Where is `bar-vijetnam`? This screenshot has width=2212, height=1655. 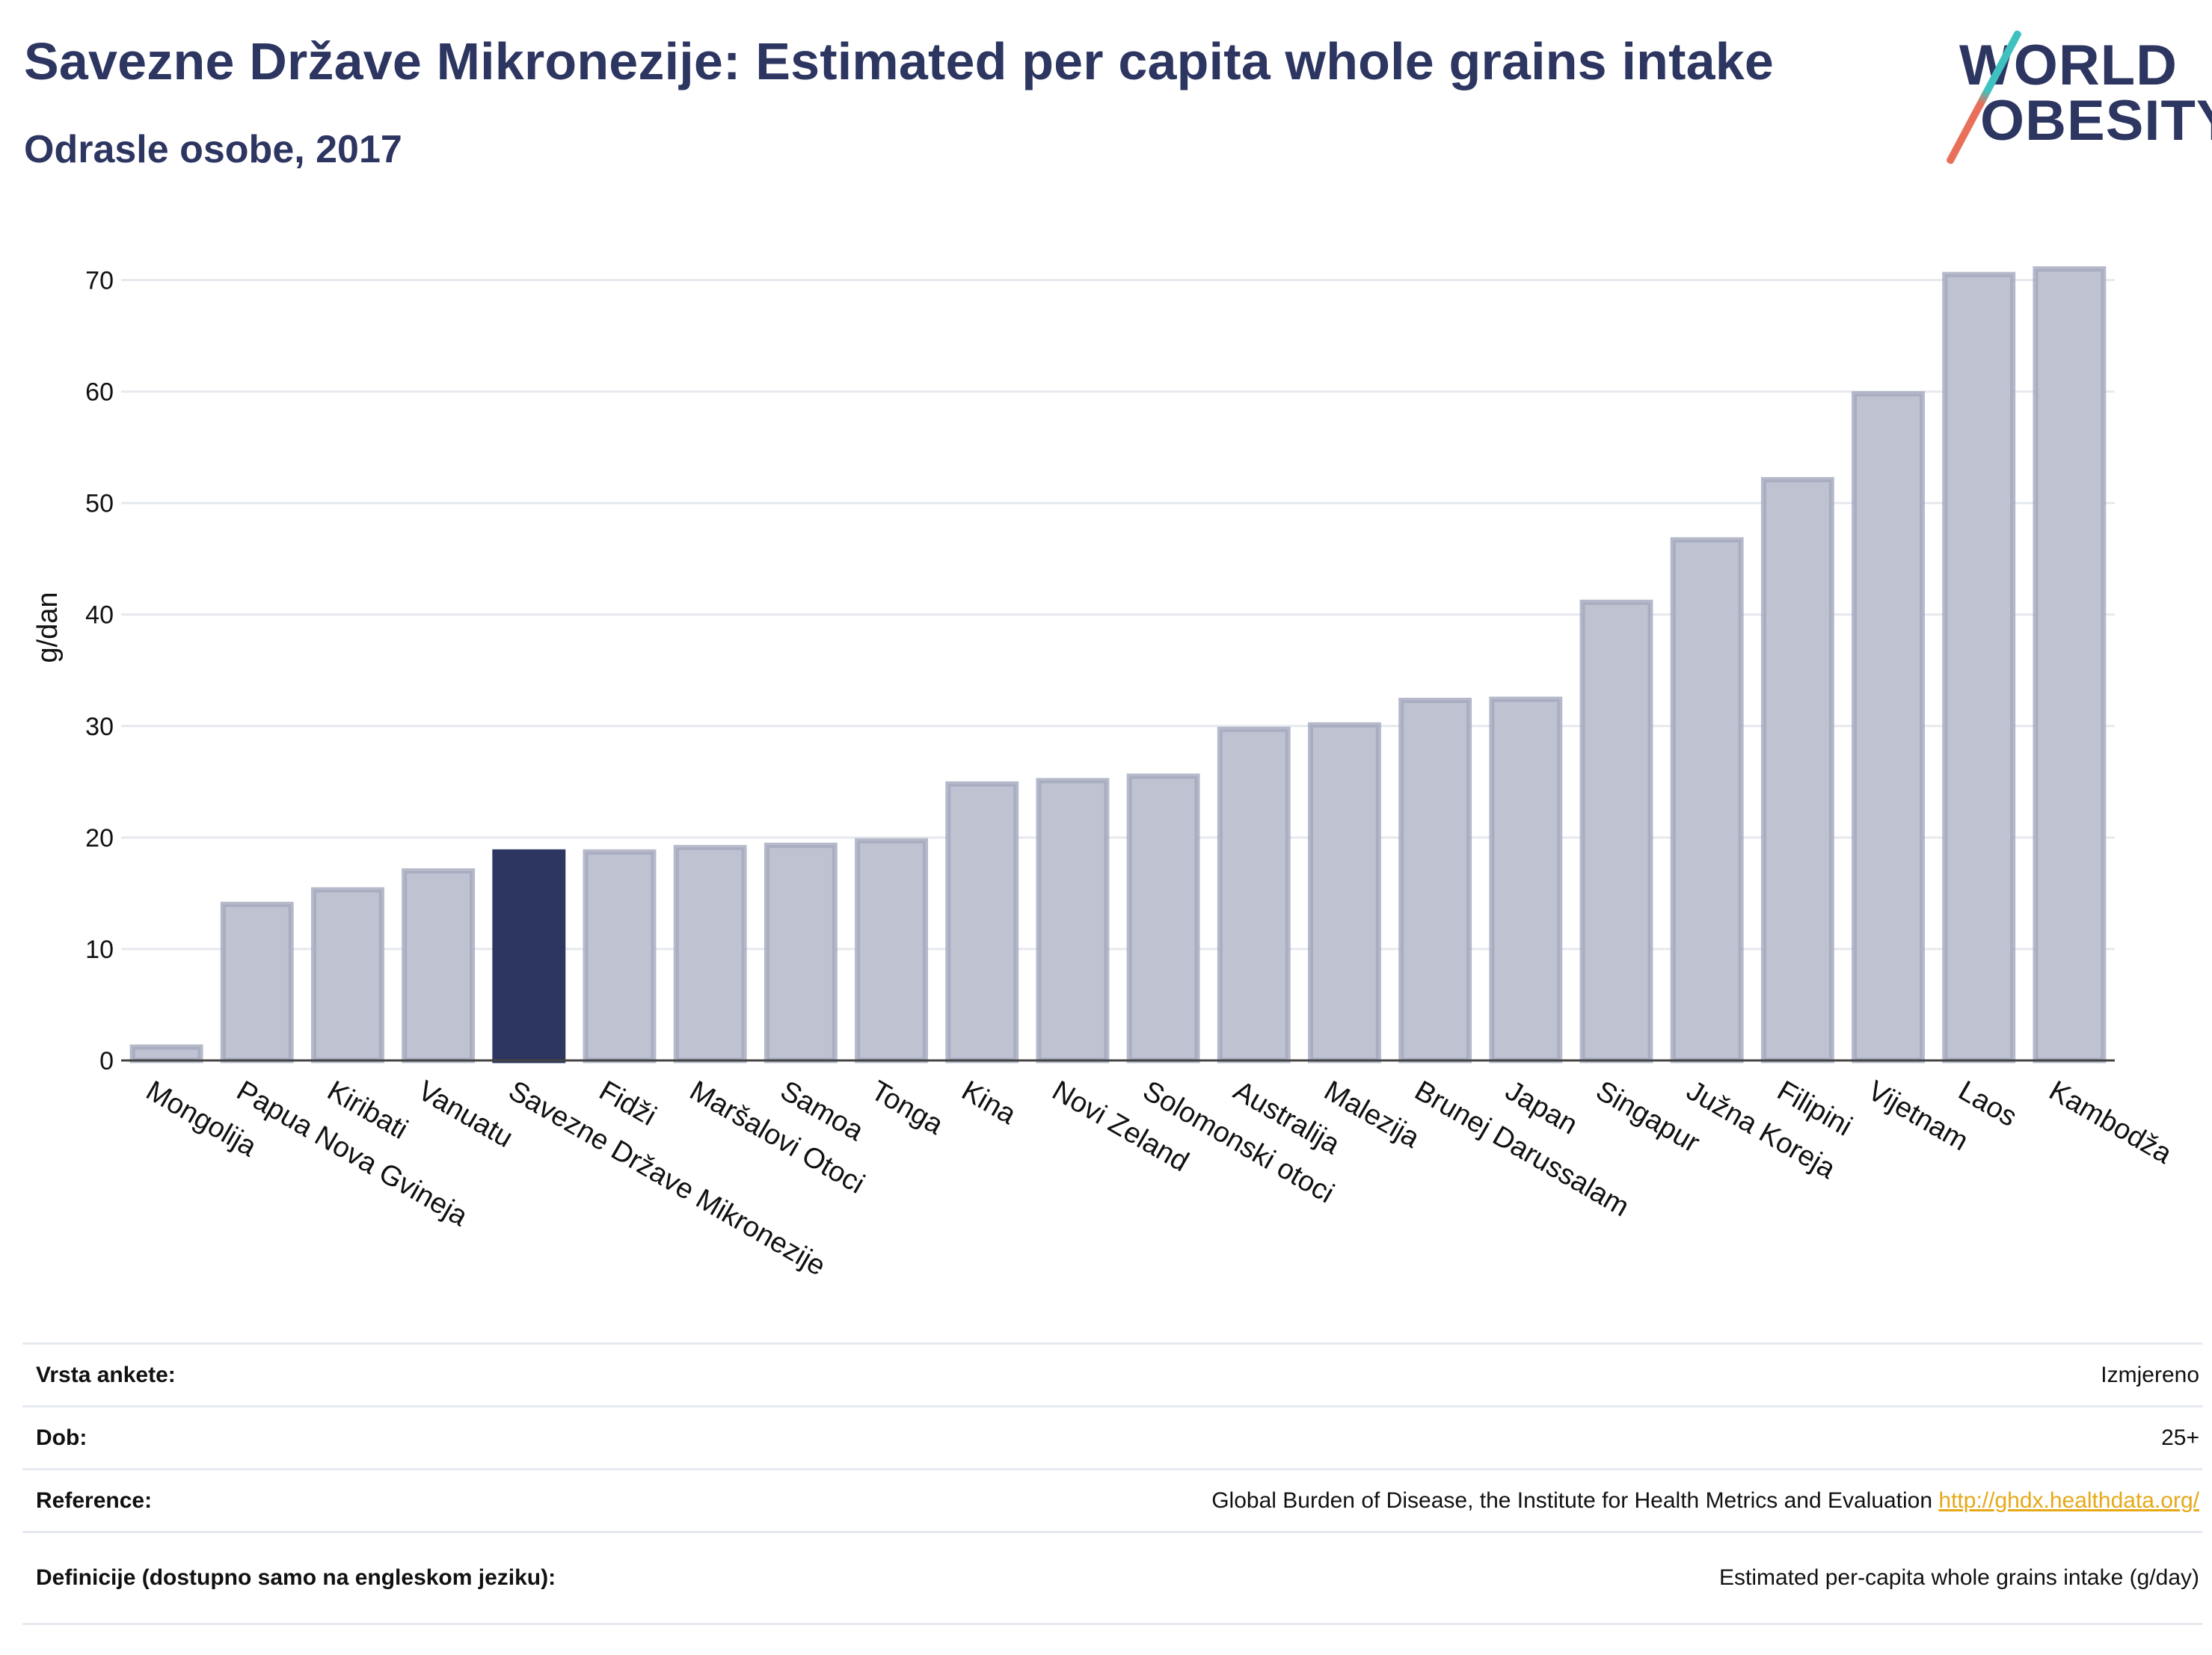
bar-vijetnam is located at coordinates (1888, 727).